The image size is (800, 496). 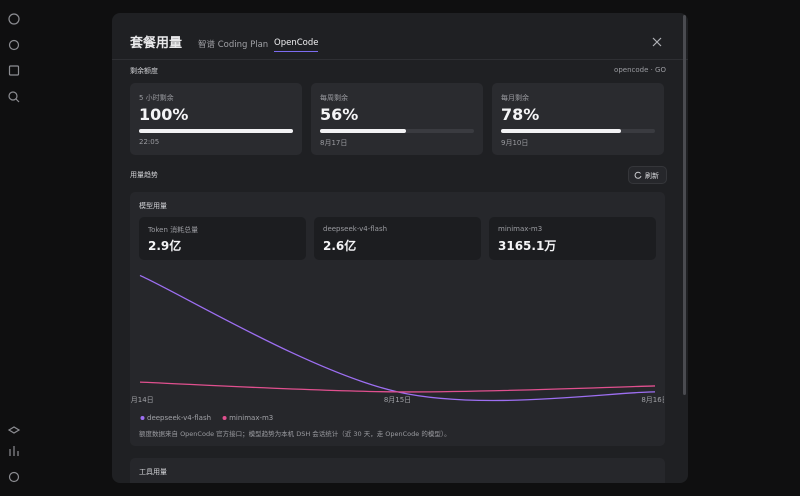 I want to click on tab: 智谱 Coding Plan, so click(x=233, y=45).